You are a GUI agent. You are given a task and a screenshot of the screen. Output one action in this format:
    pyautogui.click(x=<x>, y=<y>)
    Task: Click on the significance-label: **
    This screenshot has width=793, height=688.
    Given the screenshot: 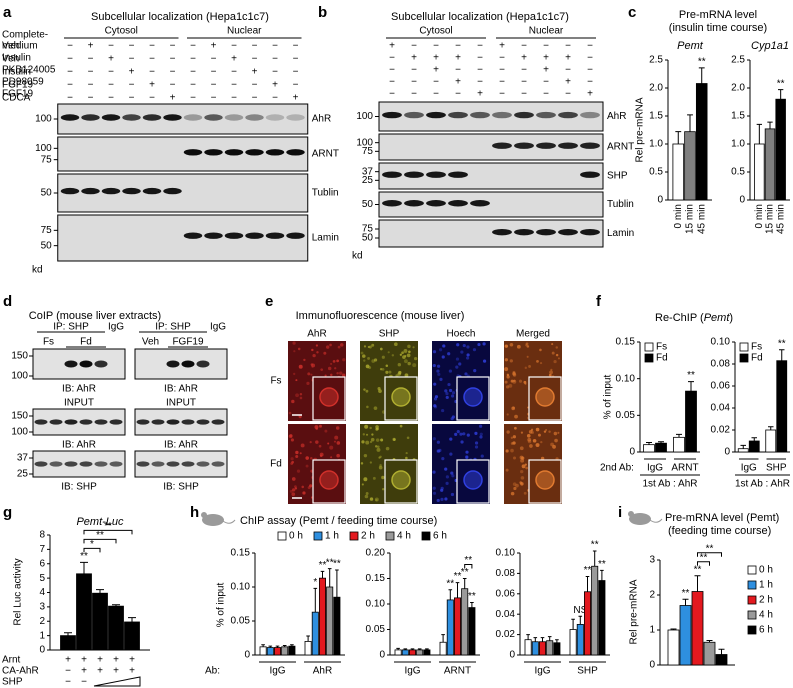 What is the action you would take?
    pyautogui.click(x=84, y=556)
    